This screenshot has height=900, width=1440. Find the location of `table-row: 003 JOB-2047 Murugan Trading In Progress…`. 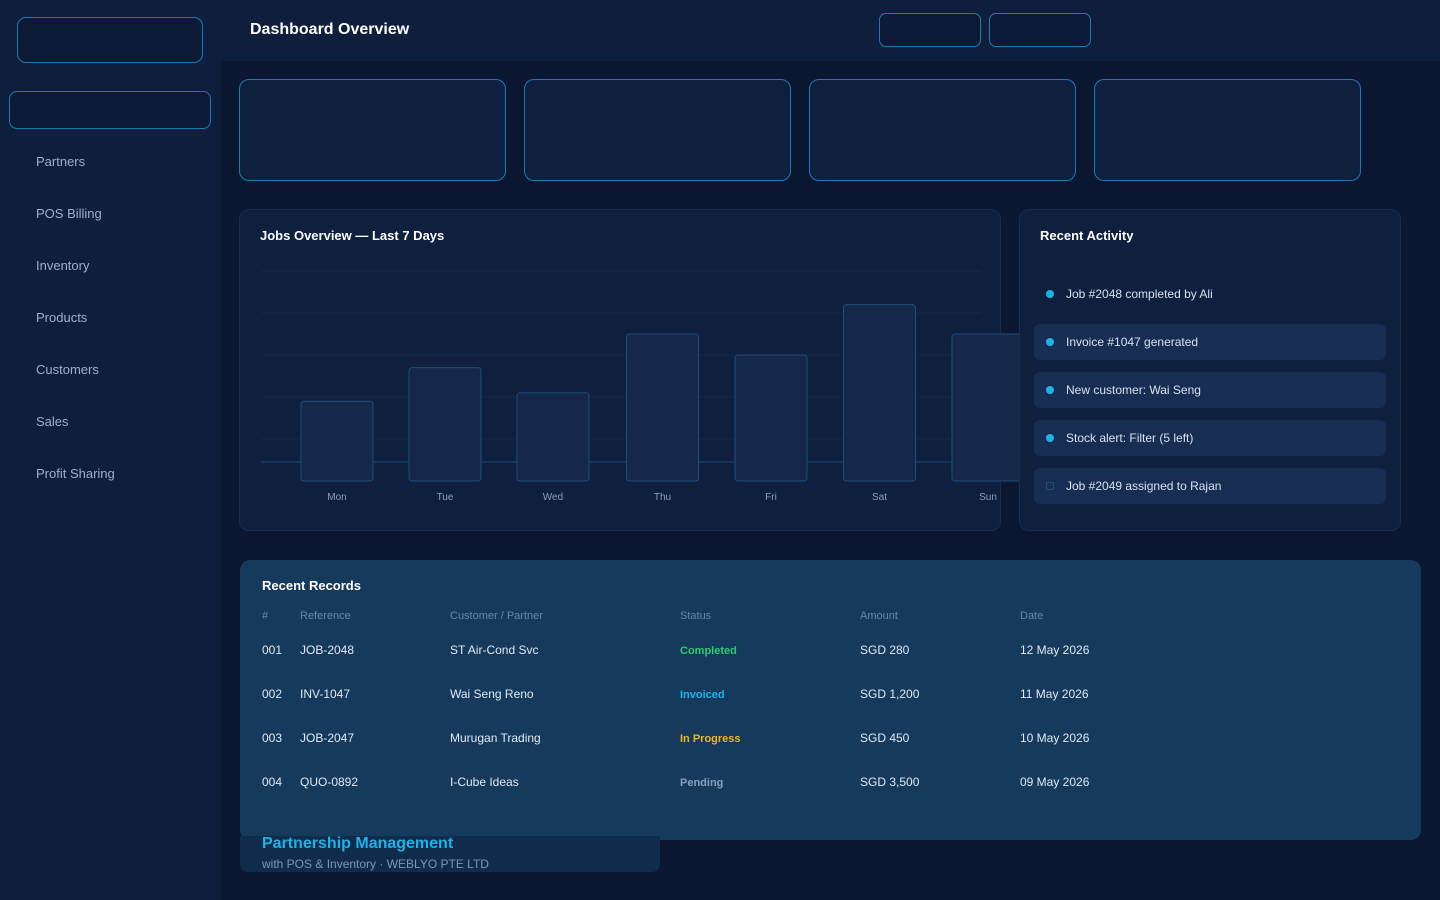

table-row: 003 JOB-2047 Murugan Trading In Progress… is located at coordinates (741, 738).